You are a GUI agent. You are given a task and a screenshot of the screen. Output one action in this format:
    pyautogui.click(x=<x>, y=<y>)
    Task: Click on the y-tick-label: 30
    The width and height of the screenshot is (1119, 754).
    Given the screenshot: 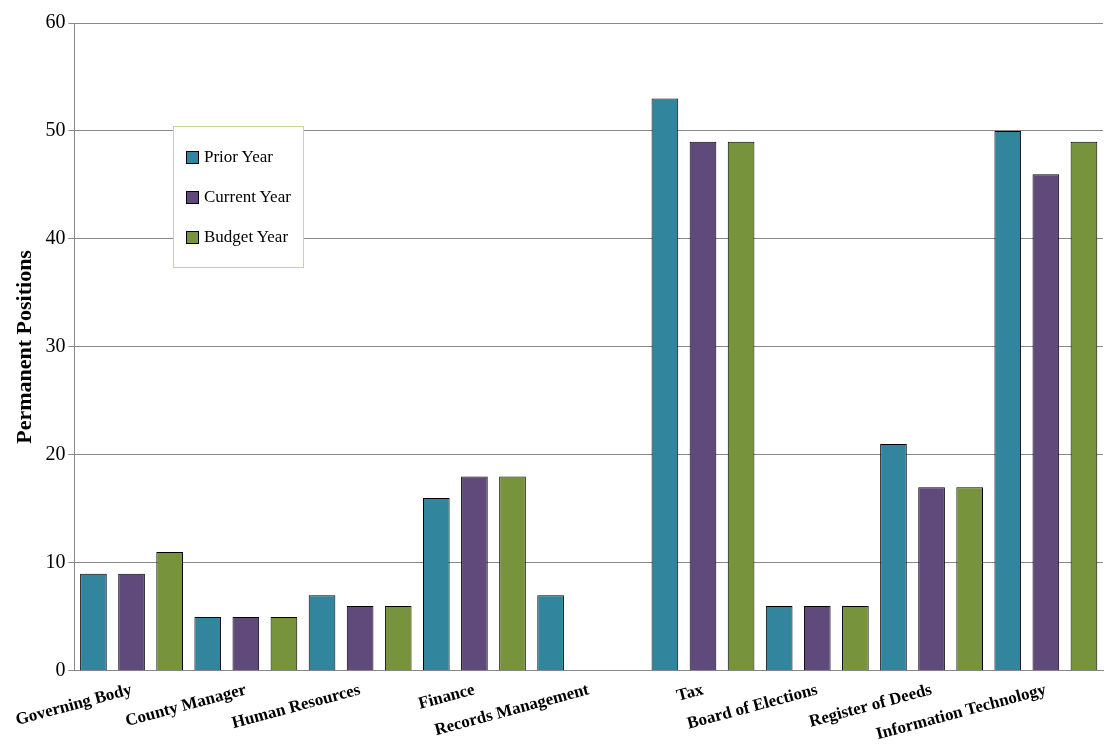 What is the action you would take?
    pyautogui.click(x=55, y=345)
    